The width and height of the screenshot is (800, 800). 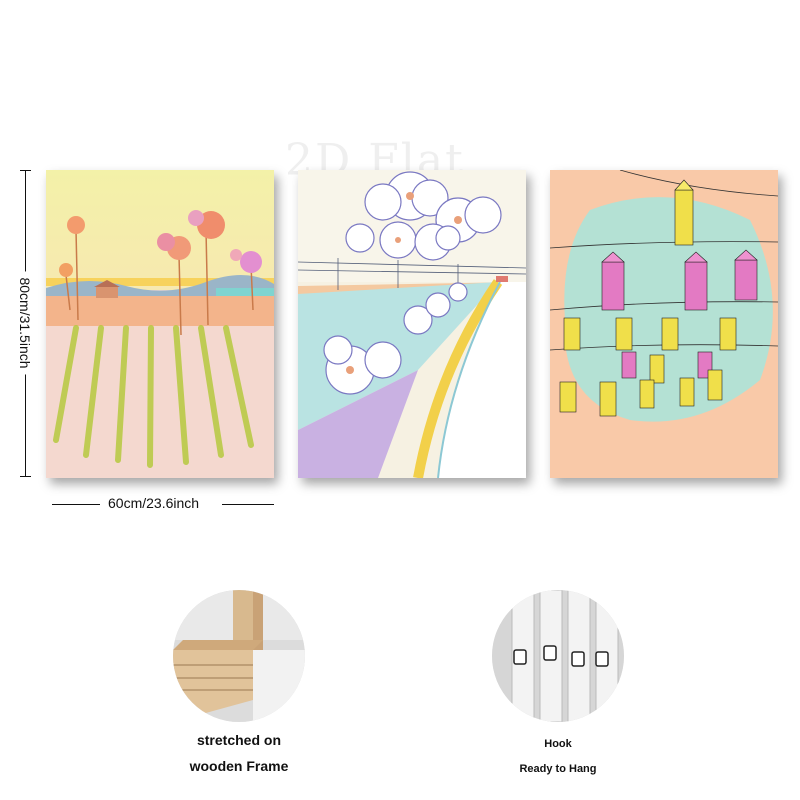 I want to click on canvas-panel-hibiscus-fields, so click(x=412, y=324).